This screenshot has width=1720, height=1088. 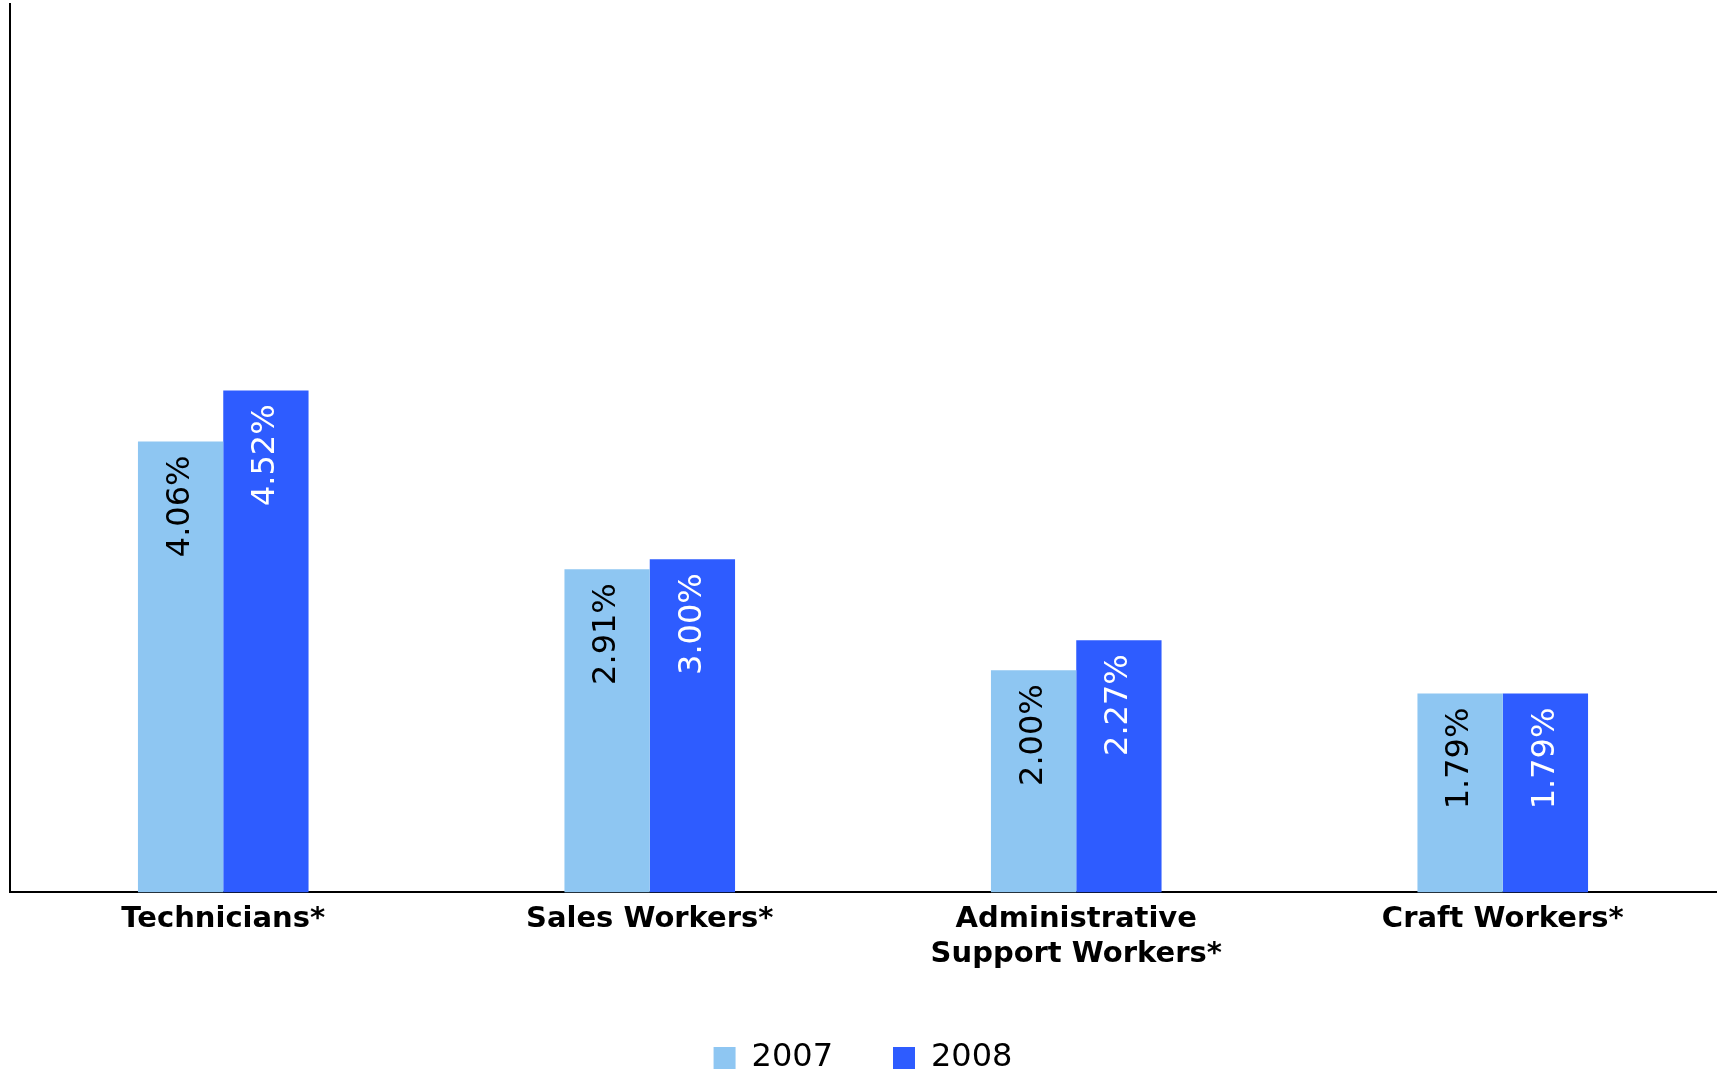 What do you see at coordinates (1116, 705) in the screenshot?
I see `data-label: 2.27%` at bounding box center [1116, 705].